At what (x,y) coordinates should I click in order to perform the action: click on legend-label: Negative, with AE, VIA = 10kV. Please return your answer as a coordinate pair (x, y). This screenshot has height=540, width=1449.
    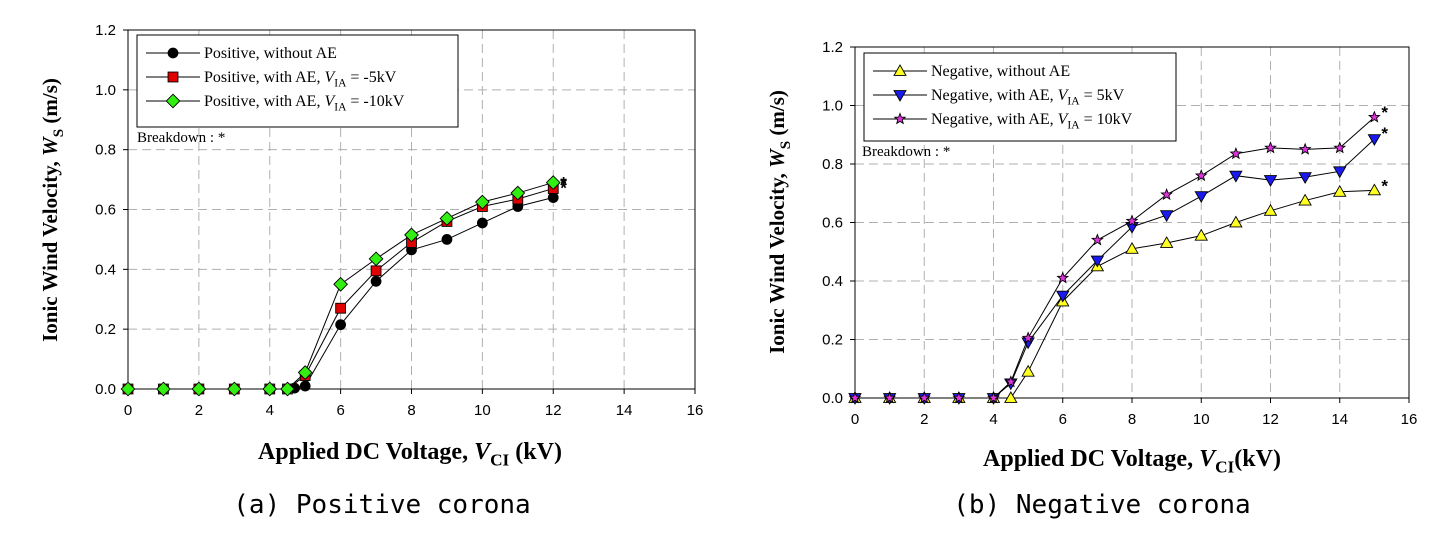
    Looking at the image, I should click on (1032, 121).